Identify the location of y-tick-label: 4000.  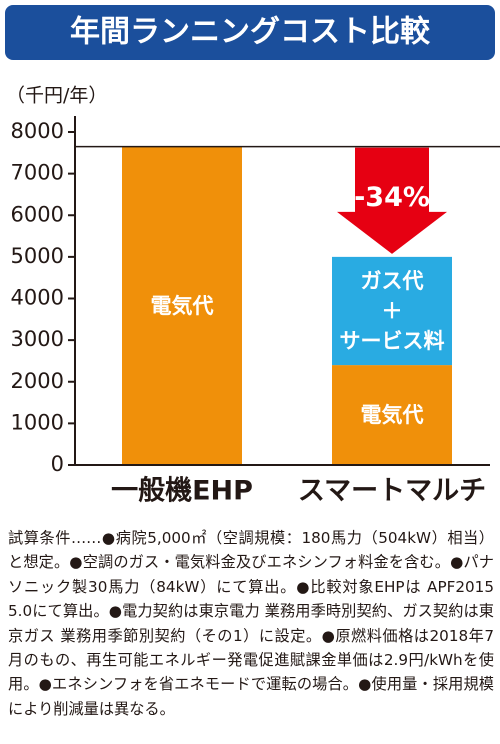
(37, 298).